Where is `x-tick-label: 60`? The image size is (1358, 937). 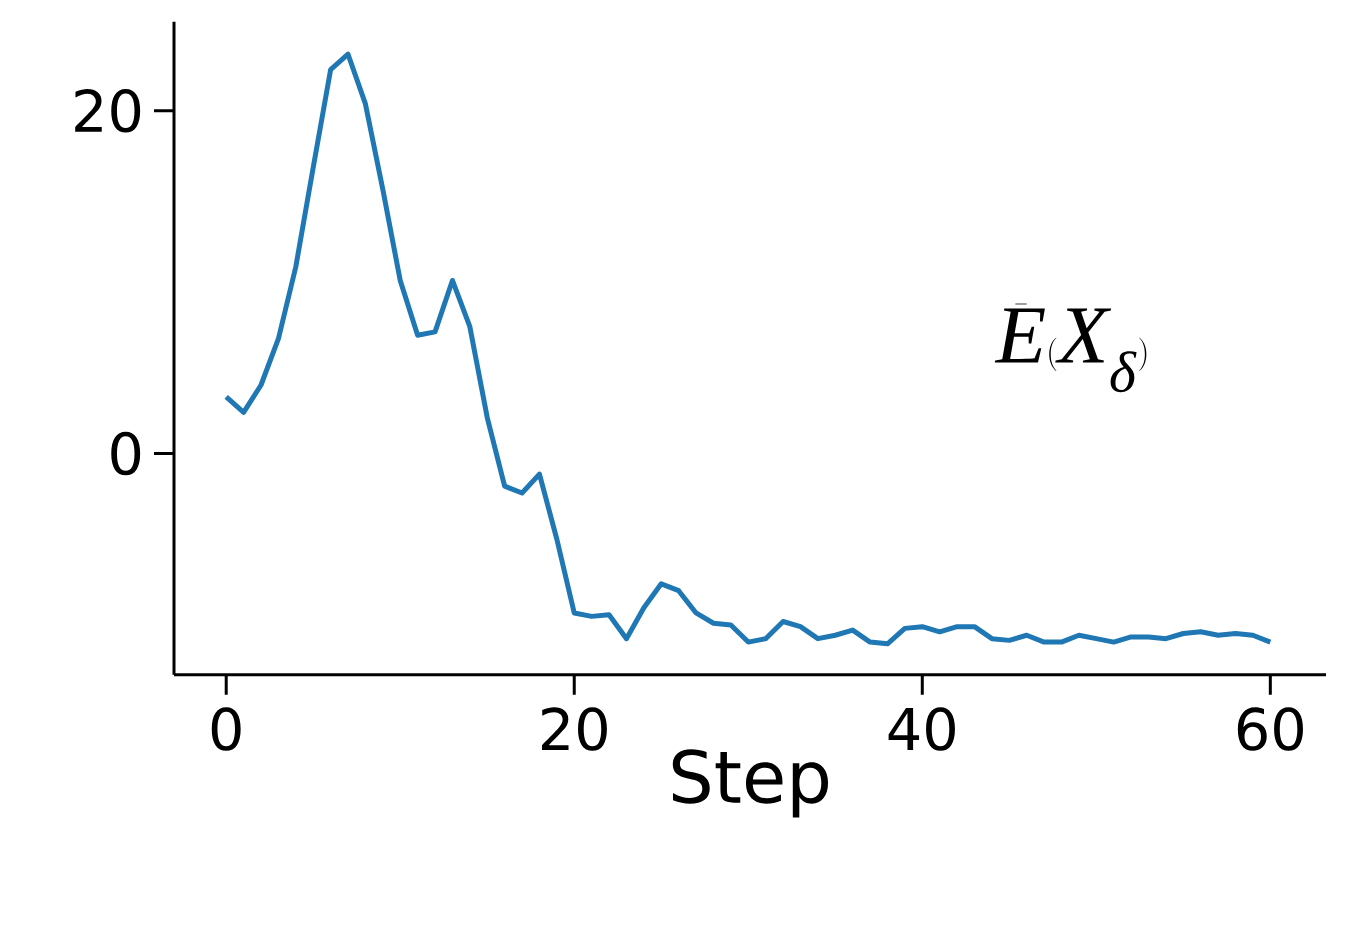 x-tick-label: 60 is located at coordinates (1270, 729).